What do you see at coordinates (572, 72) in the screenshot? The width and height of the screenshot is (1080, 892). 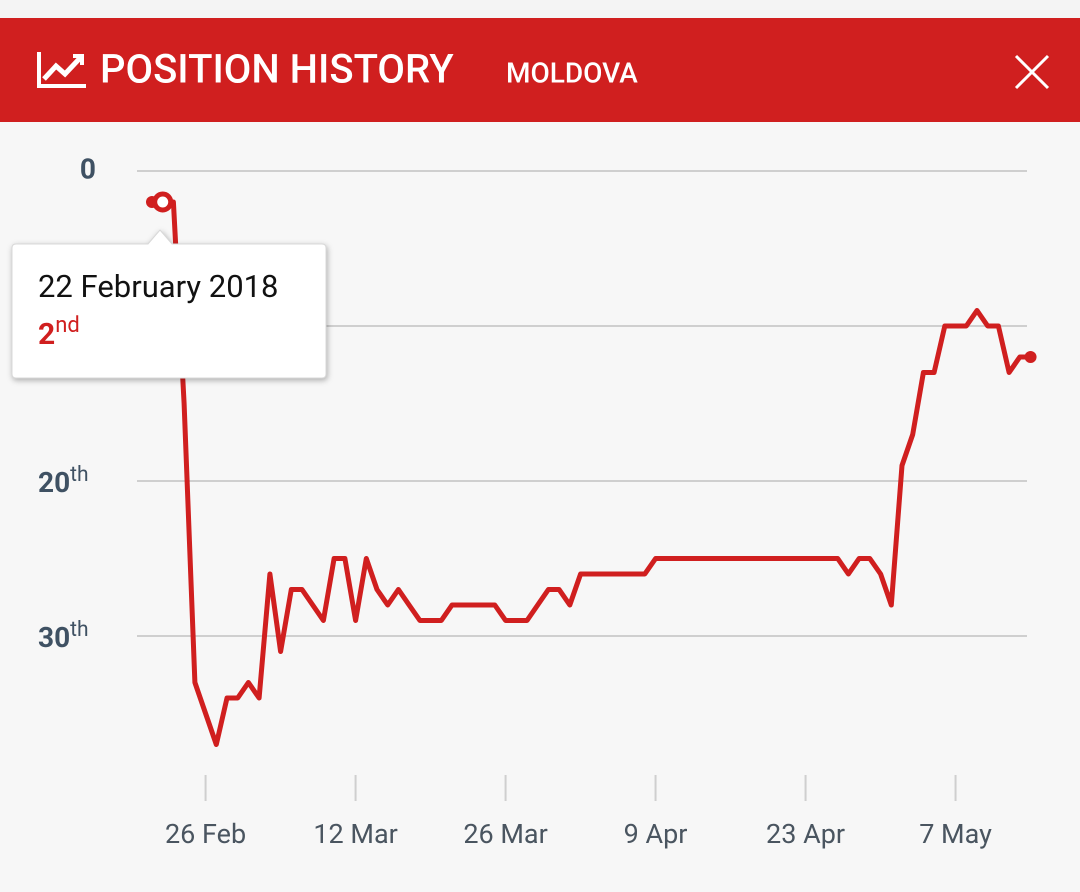 I see `header-subtitle: MOLDOVA` at bounding box center [572, 72].